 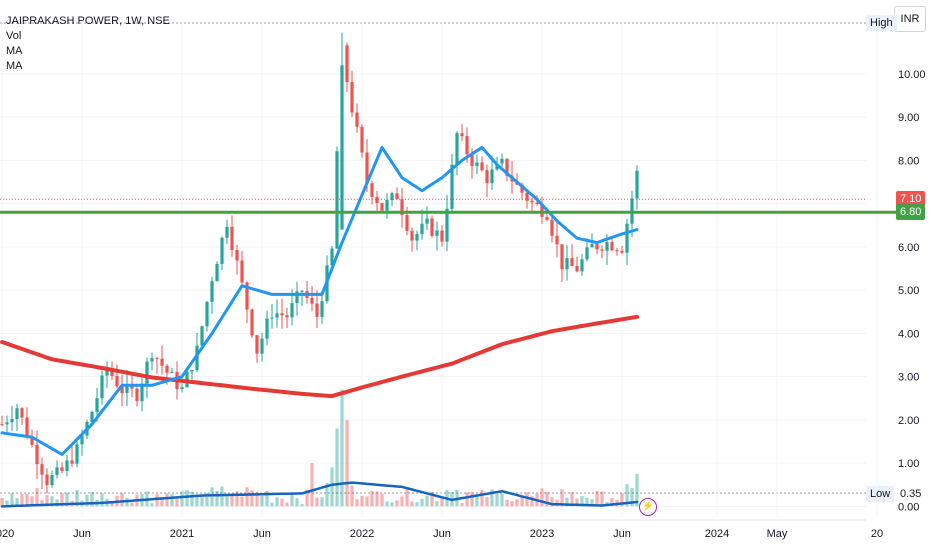 I want to click on currency-selector: INR, so click(x=910, y=19).